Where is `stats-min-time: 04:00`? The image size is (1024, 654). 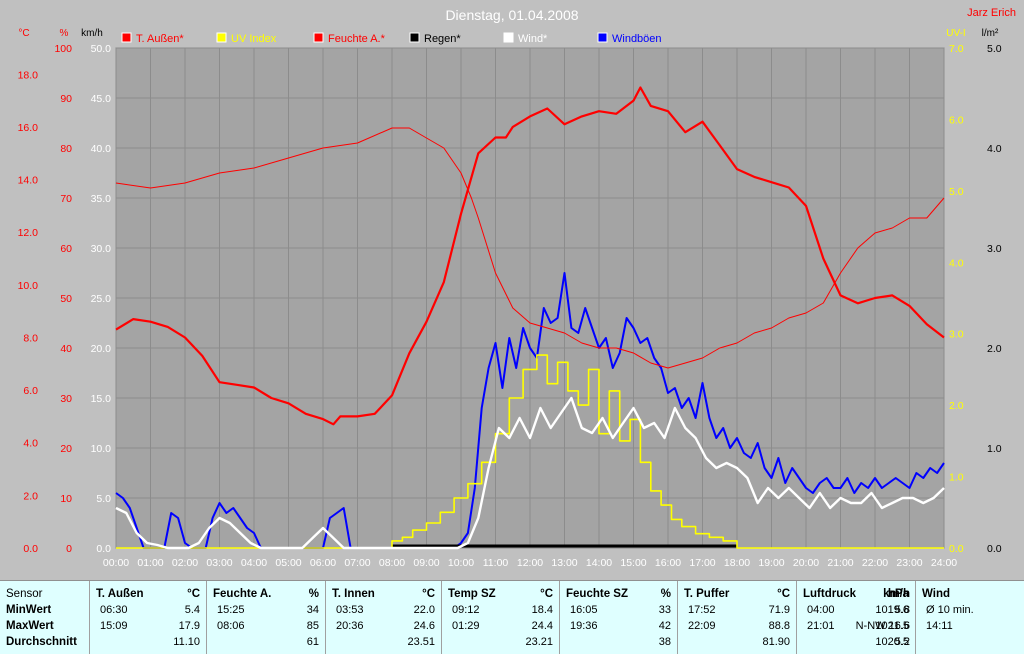 stats-min-time: 04:00 is located at coordinates (821, 610).